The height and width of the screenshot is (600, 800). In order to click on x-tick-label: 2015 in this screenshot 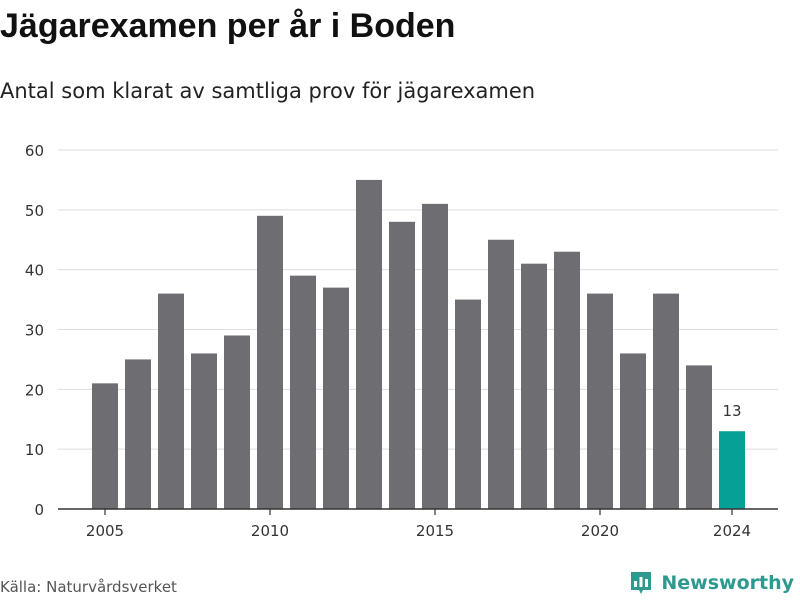, I will do `click(435, 531)`.